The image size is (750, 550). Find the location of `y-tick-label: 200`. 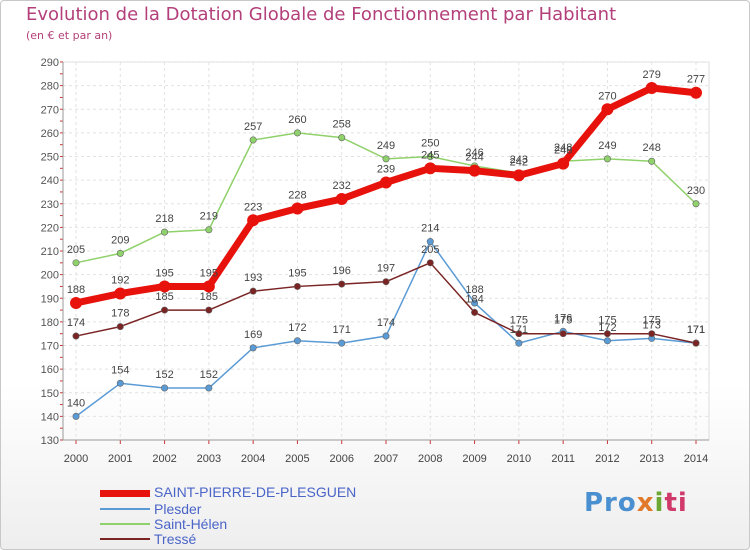

y-tick-label: 200 is located at coordinates (50, 276).